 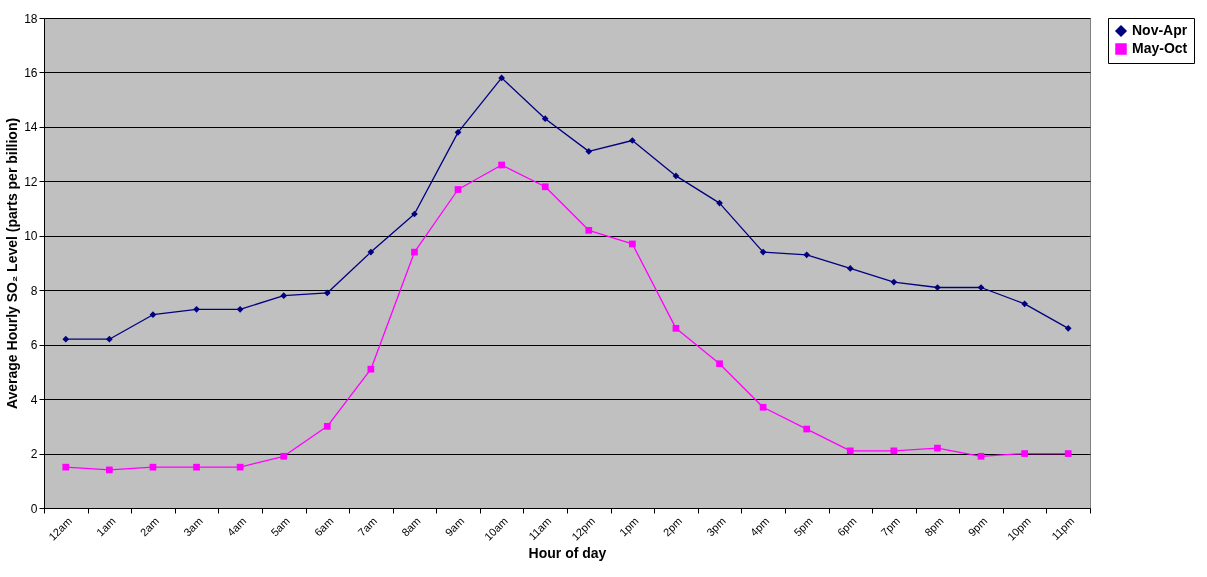 I want to click on y-axis-title: Average Hourly SO₂ Level (parts per billion), so click(x=12, y=263).